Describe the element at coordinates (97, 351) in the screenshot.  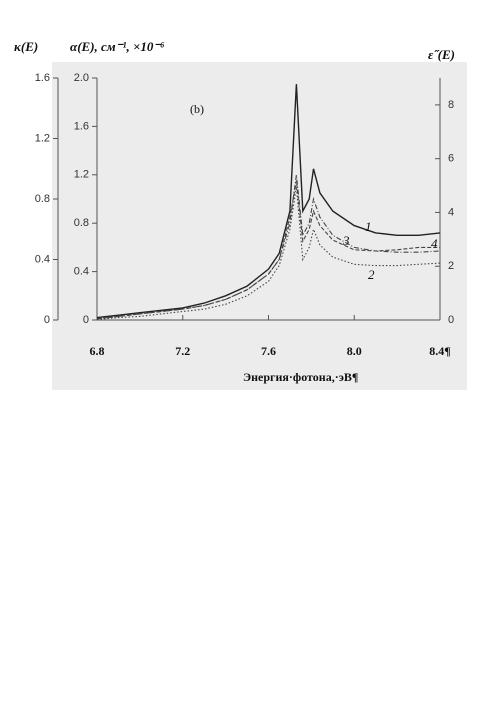
I see `x-tick-label: 6.8` at that location.